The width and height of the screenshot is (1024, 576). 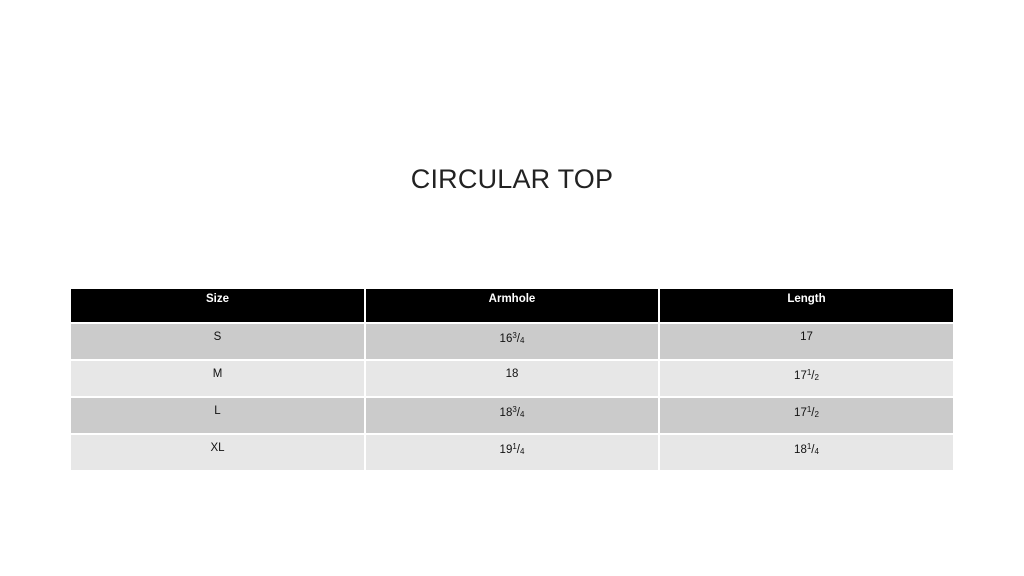 I want to click on table-header-row: Size Armhole Length, so click(x=512, y=305).